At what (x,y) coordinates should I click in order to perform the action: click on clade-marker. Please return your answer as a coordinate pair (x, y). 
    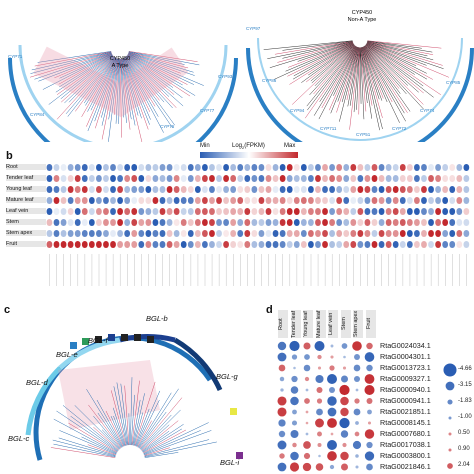
    Looking at the image, I should click on (150, 339).